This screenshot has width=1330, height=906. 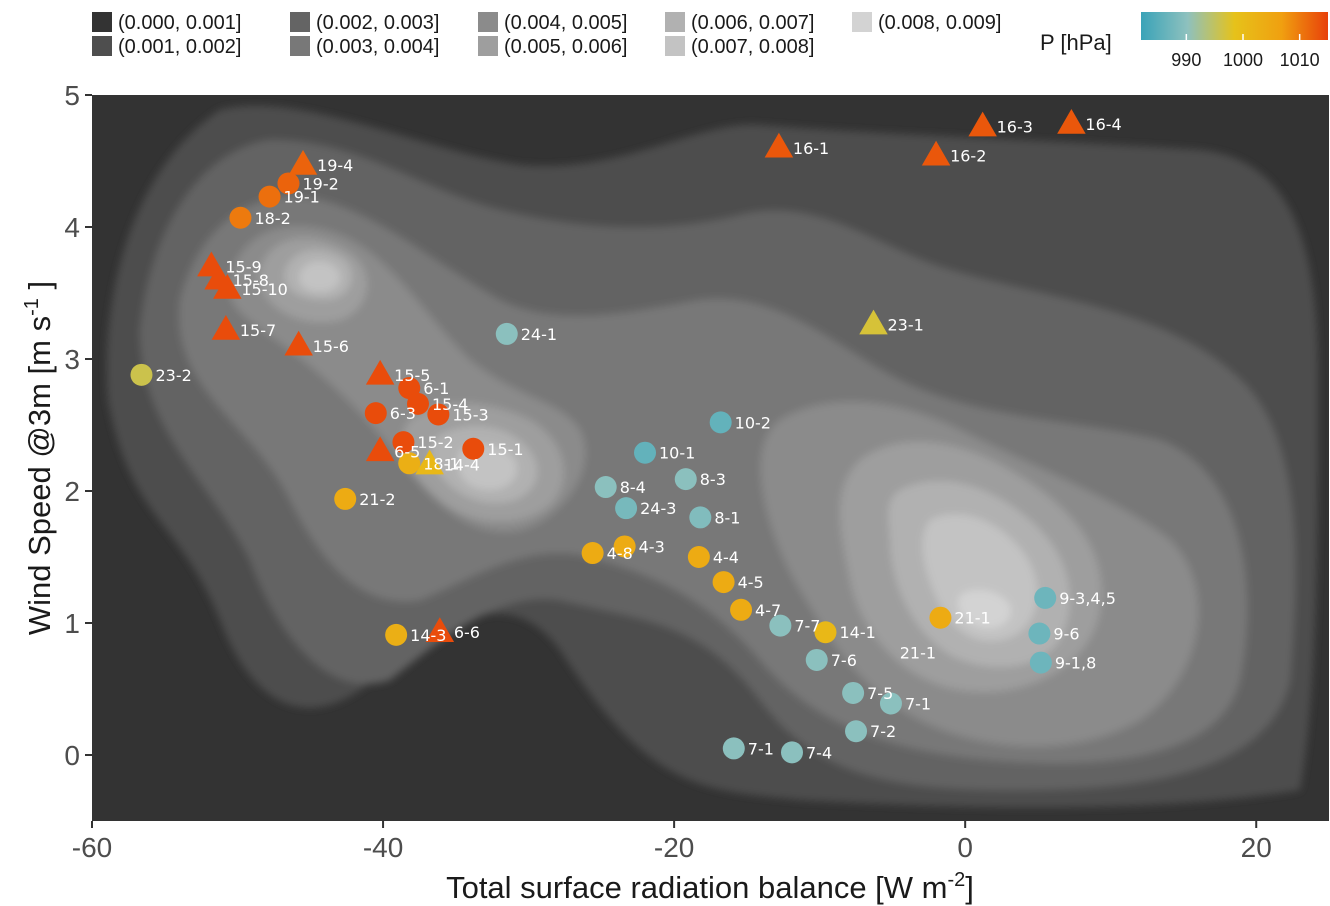 What do you see at coordinates (383, 847) in the screenshot?
I see `x-tick-label: -40` at bounding box center [383, 847].